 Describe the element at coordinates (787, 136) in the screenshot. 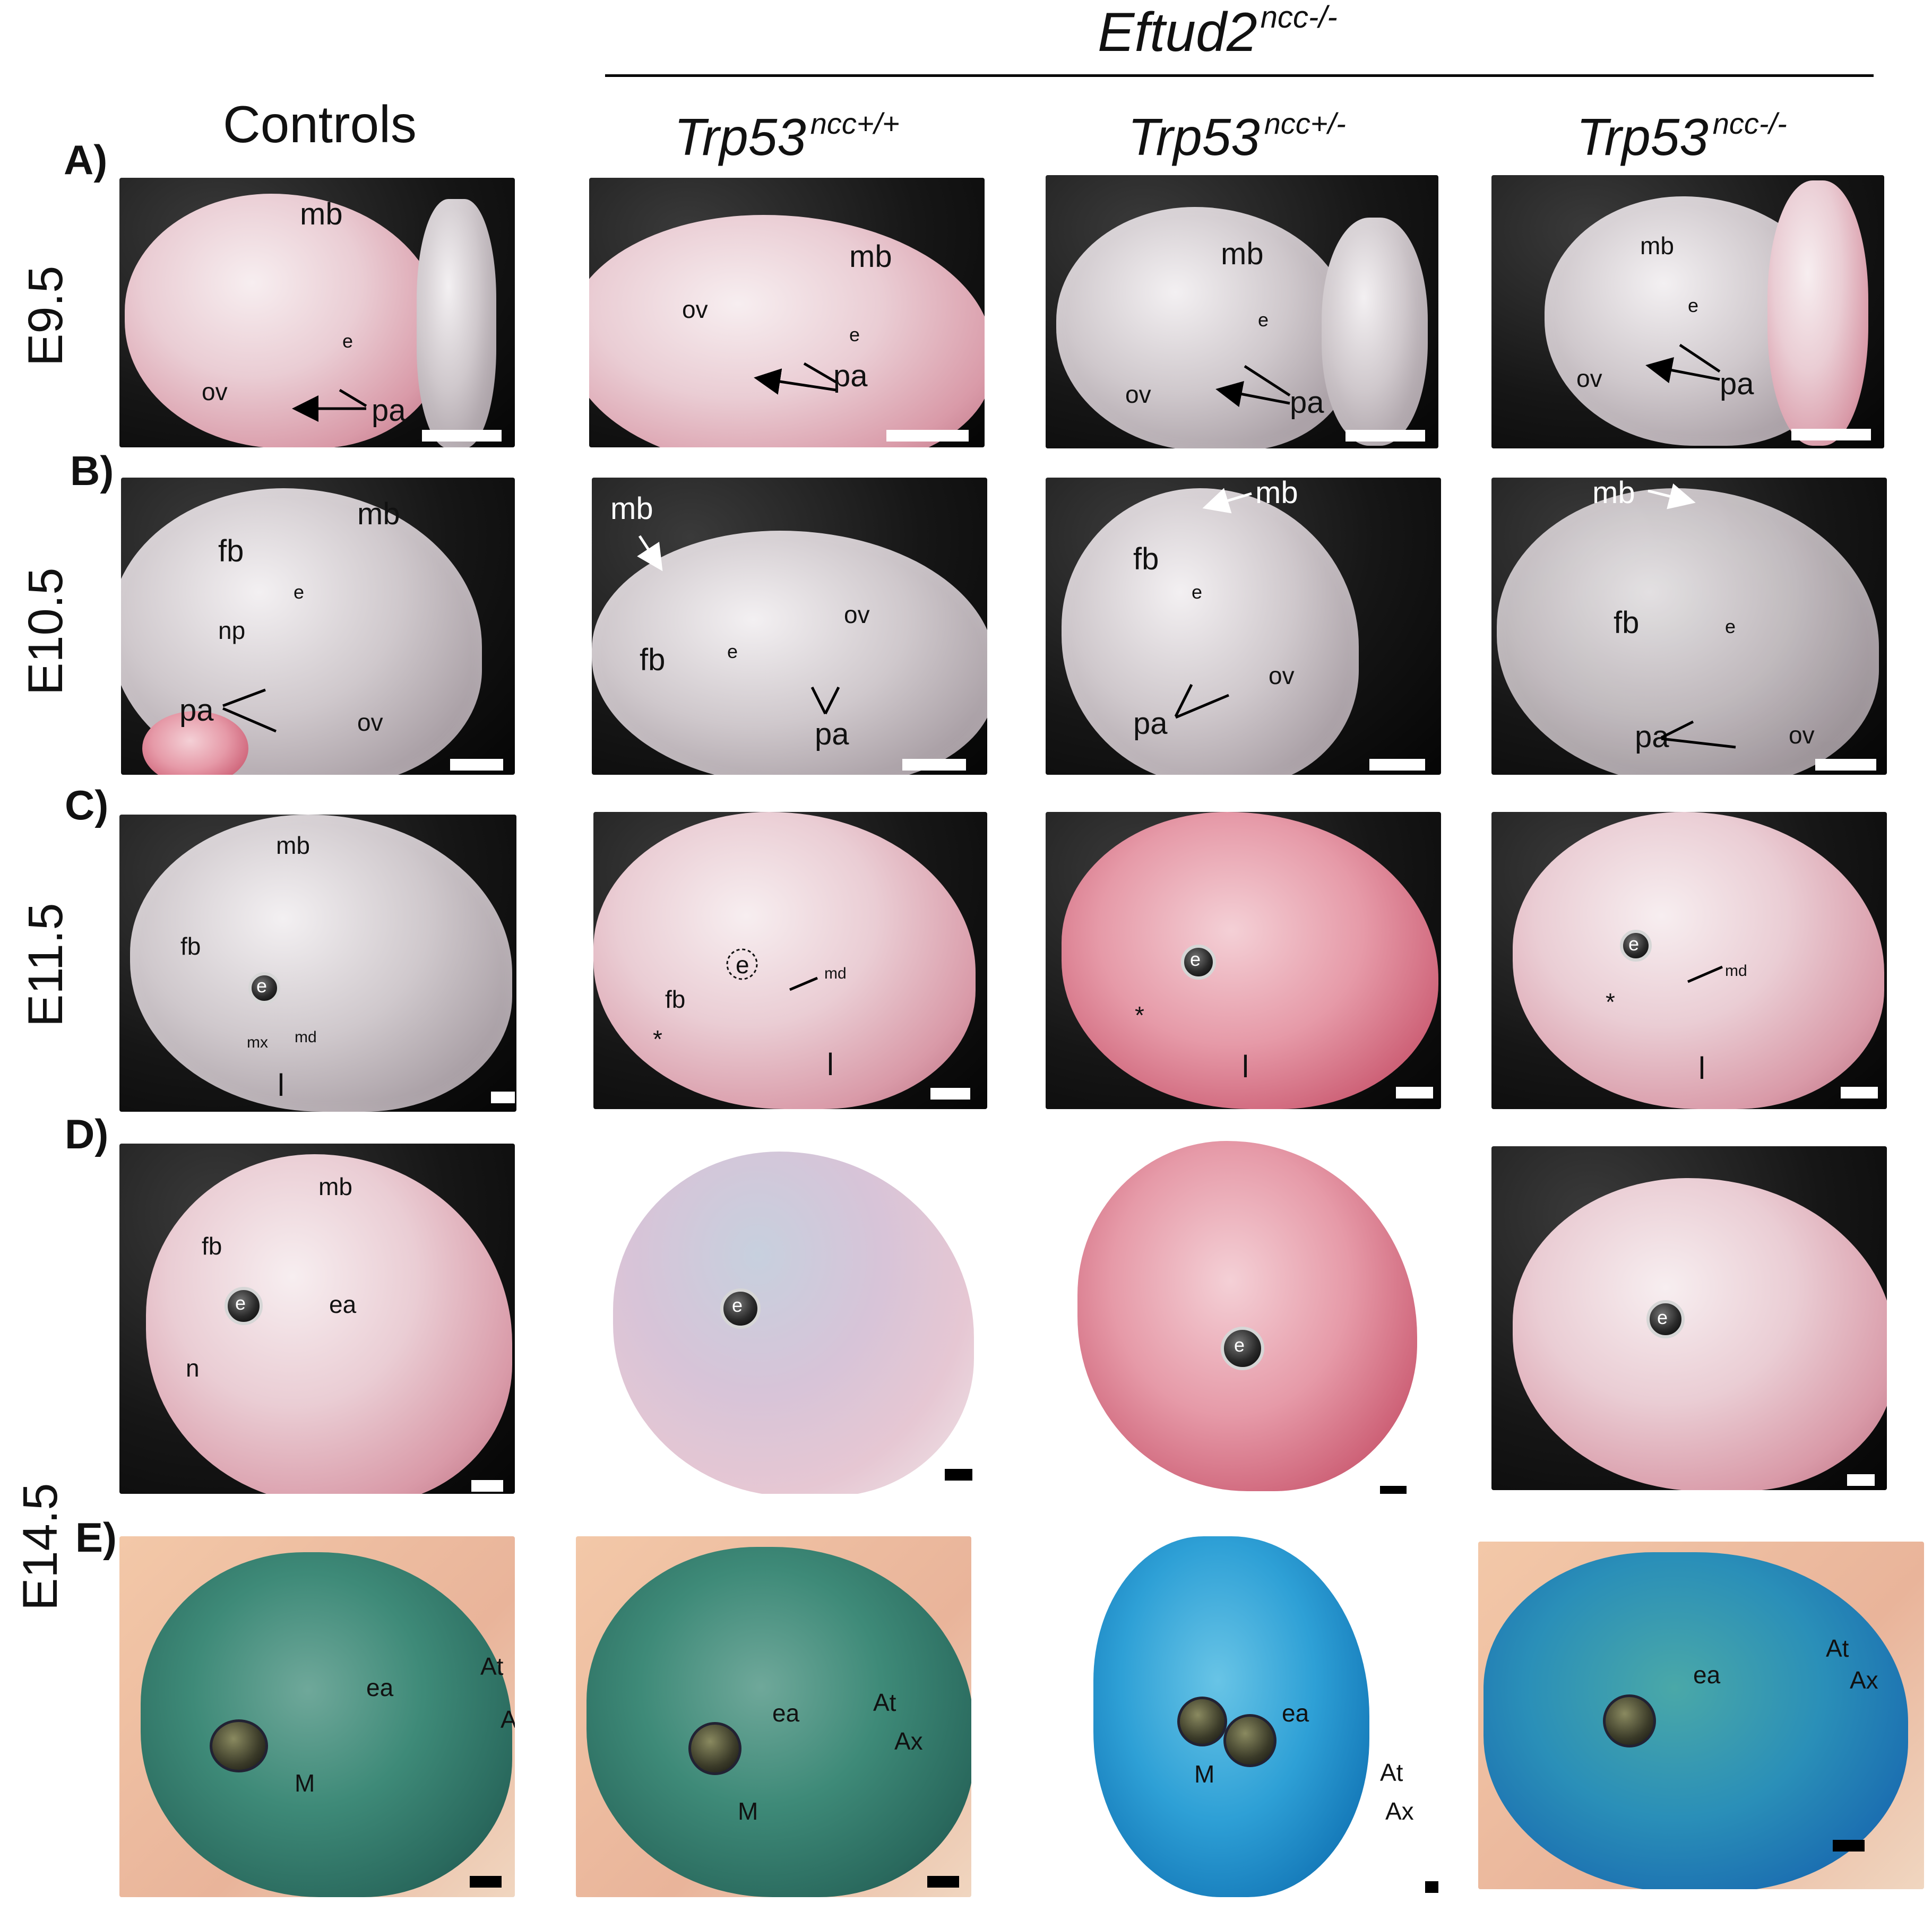

I see `column-title-ncc-pp: Trp53 ncc+/+` at that location.